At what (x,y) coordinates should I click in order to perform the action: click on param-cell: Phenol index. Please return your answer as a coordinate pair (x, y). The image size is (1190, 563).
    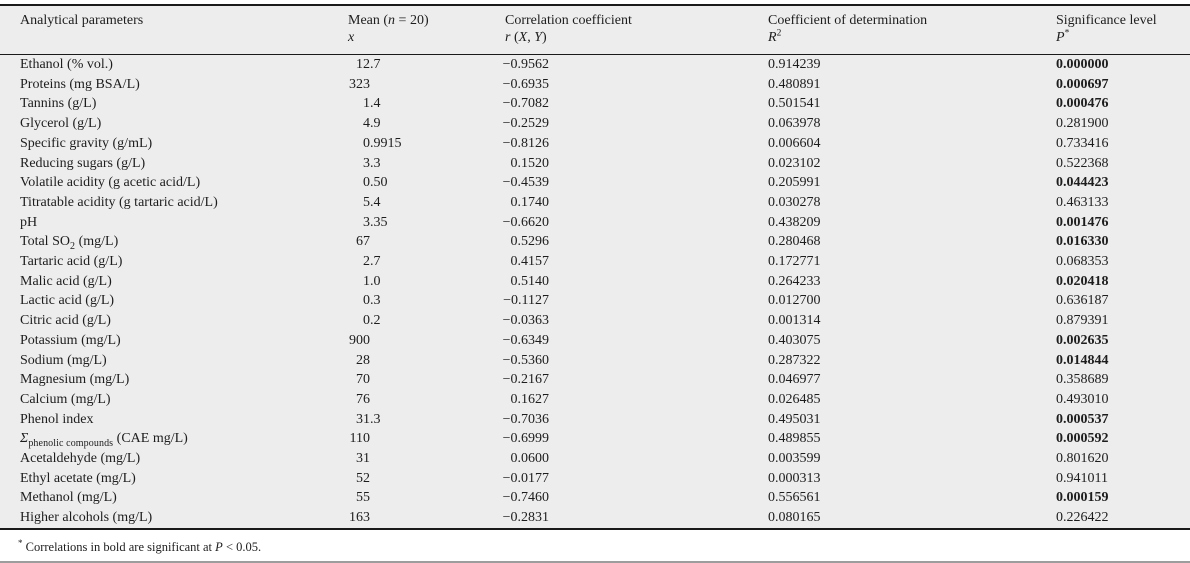
    Looking at the image, I should click on (168, 420).